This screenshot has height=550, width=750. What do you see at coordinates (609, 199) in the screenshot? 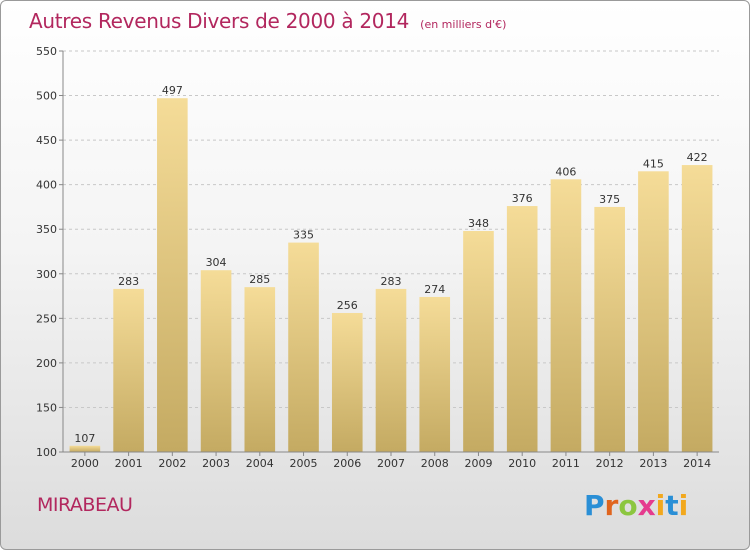
I see `value-label-2012: 375` at bounding box center [609, 199].